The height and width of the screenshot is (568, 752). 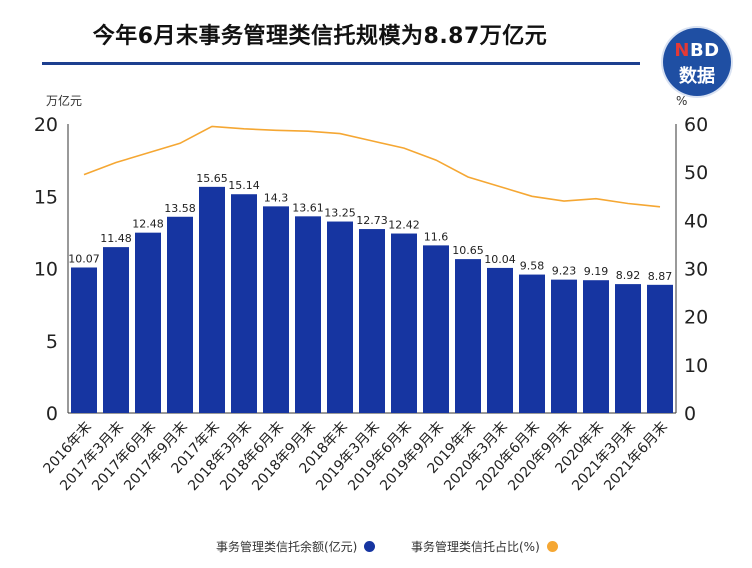 What do you see at coordinates (180, 208) in the screenshot?
I see `bar-value-label: 13.58` at bounding box center [180, 208].